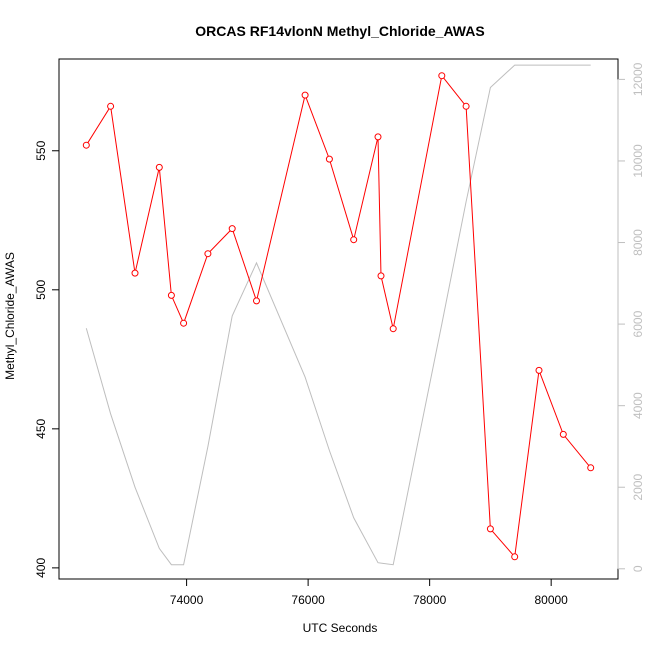 The width and height of the screenshot is (650, 650). Describe the element at coordinates (41, 289) in the screenshot. I see `y-tick-label: 500` at that location.